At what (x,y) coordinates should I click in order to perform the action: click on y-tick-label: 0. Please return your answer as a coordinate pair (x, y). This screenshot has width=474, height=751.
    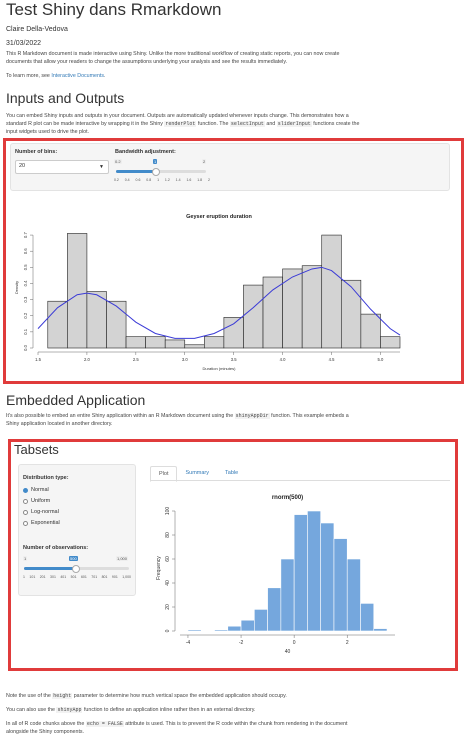
    Looking at the image, I should click on (168, 630).